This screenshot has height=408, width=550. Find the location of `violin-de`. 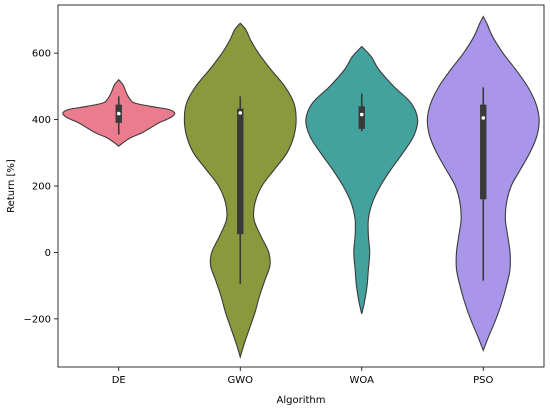

violin-de is located at coordinates (119, 112).